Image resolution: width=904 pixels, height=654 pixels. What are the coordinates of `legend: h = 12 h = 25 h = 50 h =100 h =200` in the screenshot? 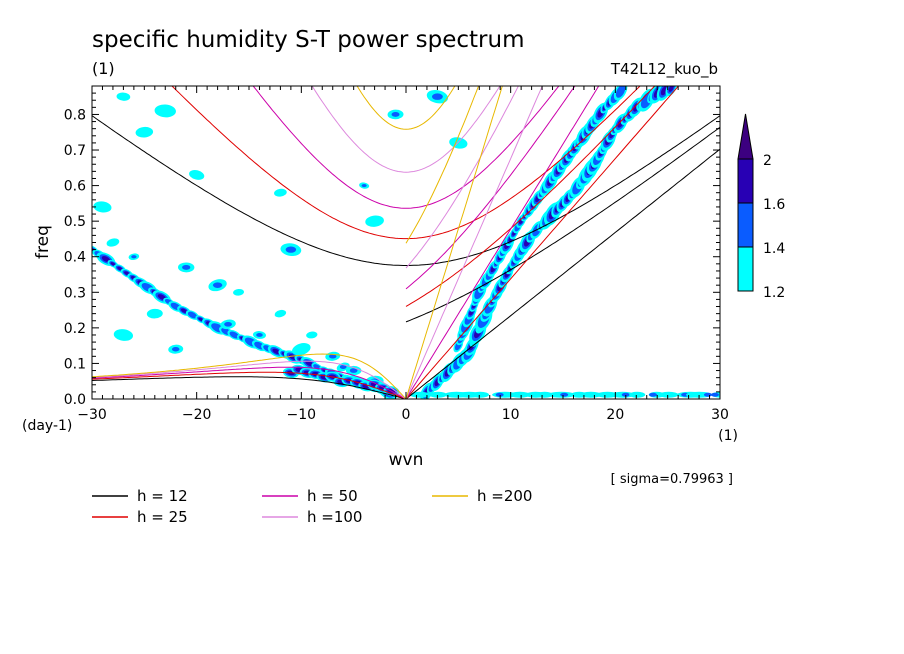 It's located at (312, 506).